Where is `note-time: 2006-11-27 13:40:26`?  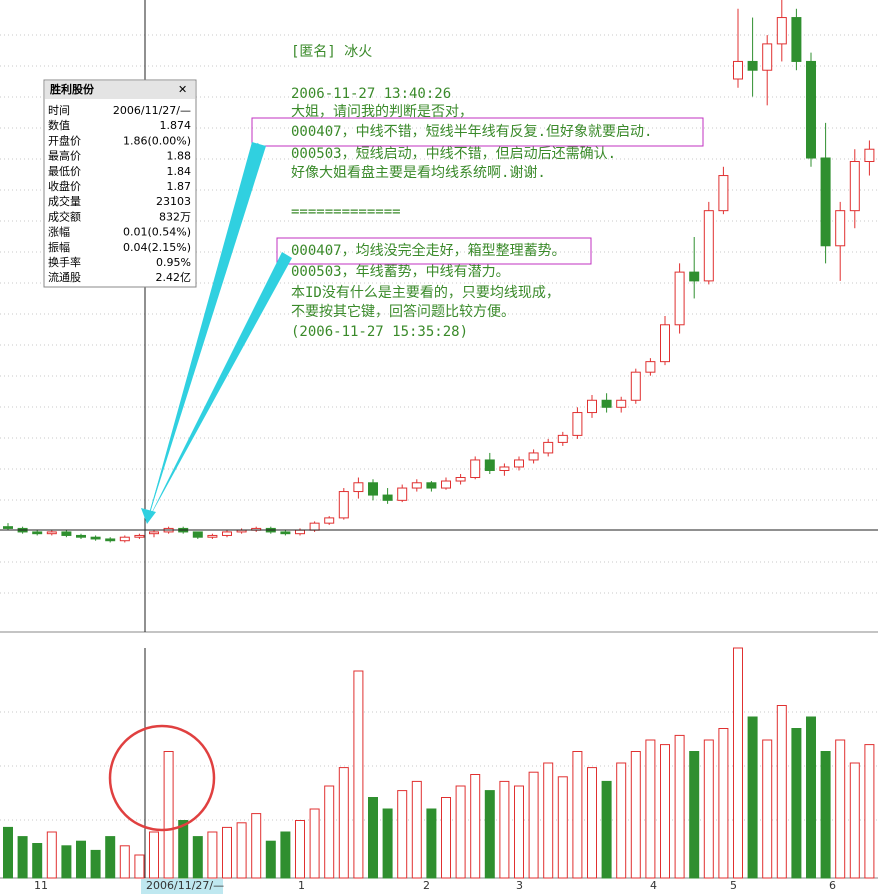 note-time: 2006-11-27 13:40:26 is located at coordinates (371, 94).